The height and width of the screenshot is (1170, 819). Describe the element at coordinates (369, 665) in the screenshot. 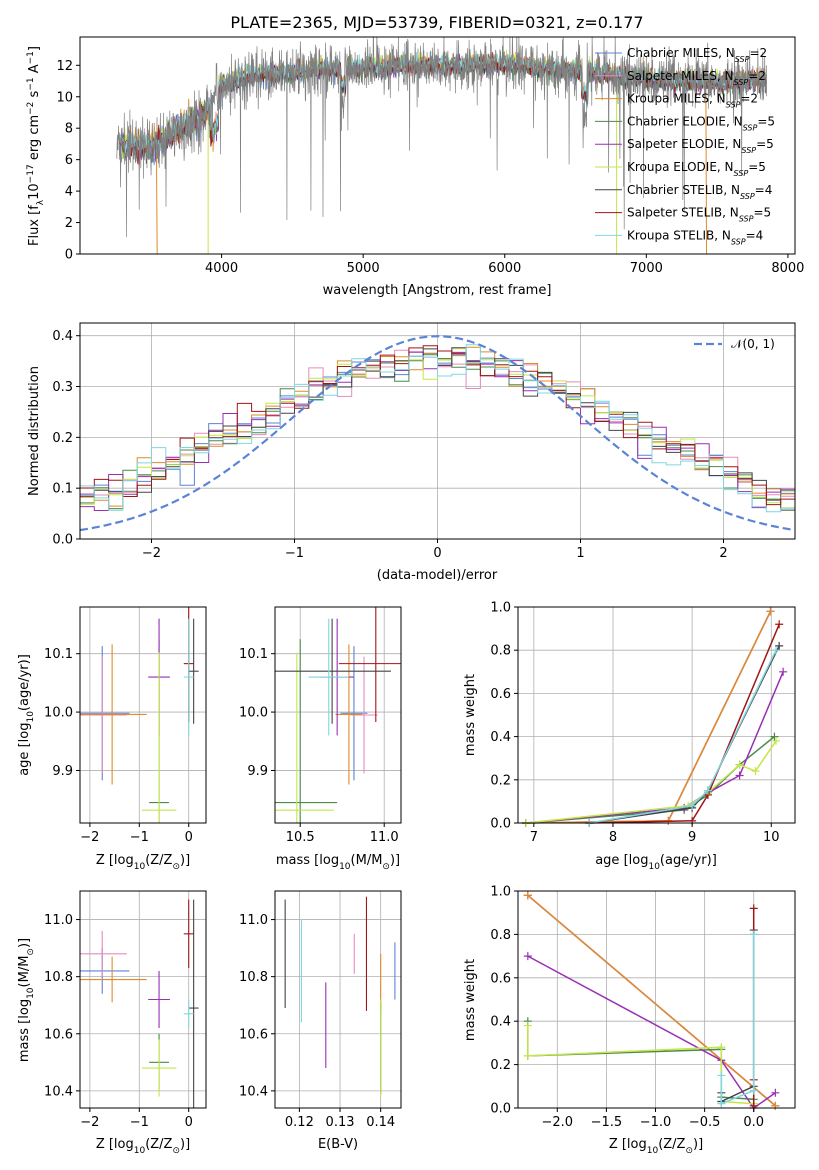

I see `age-vs-mass-errorbar-salpeter_stelib` at that location.